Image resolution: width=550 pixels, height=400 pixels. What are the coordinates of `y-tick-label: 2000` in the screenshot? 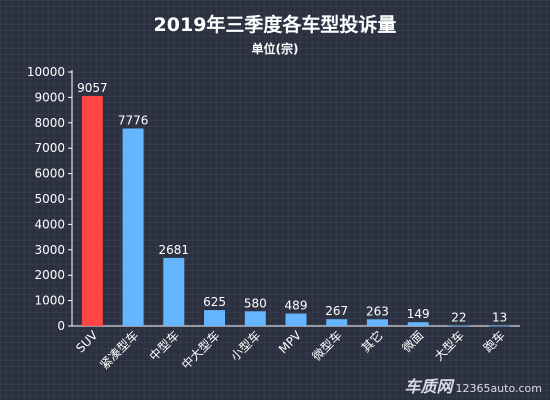 It's located at (49, 275).